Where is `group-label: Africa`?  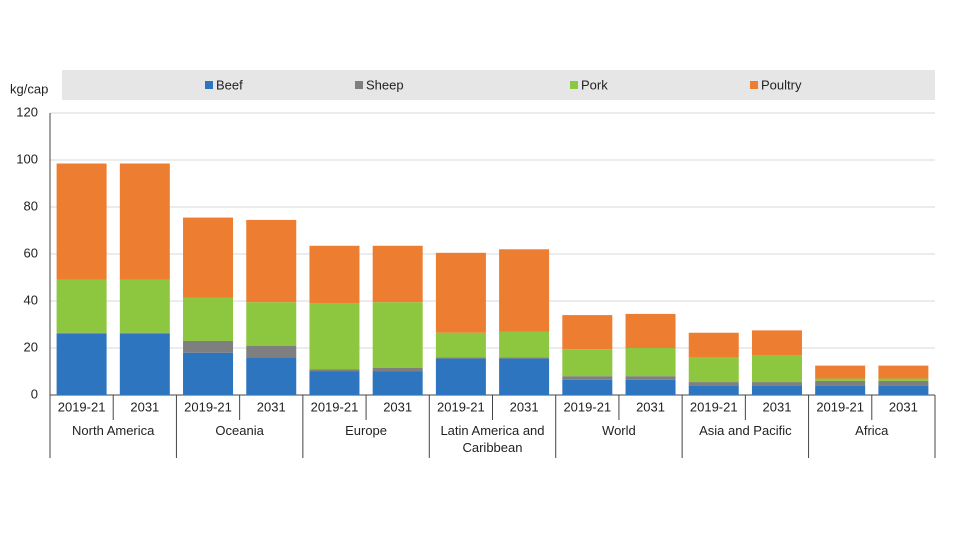 group-label: Africa is located at coordinates (872, 430).